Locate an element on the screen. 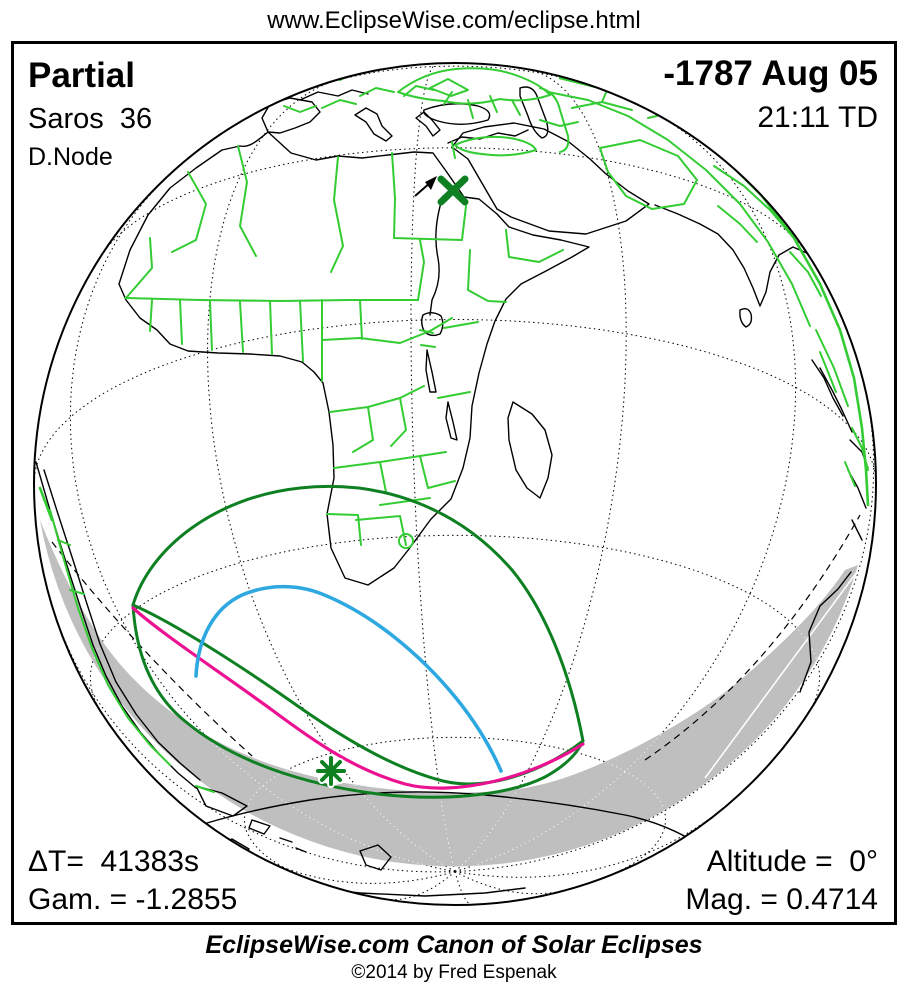 The width and height of the screenshot is (908, 1004). greatest-eclipse-marker is located at coordinates (331, 771).